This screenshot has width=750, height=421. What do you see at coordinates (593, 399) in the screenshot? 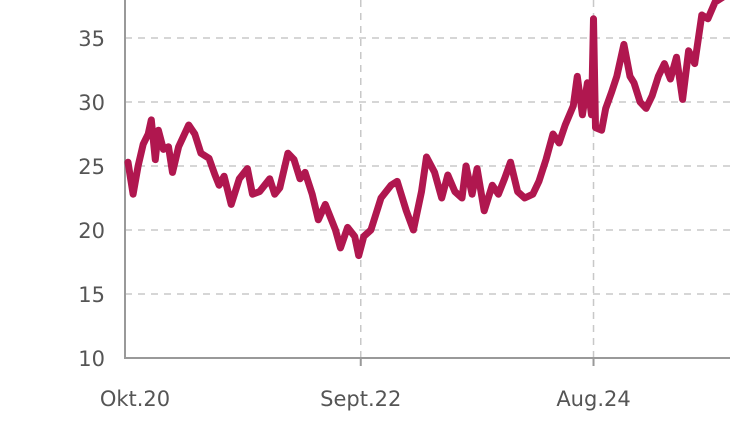
I see `x-tick-label: Aug.24` at bounding box center [593, 399].